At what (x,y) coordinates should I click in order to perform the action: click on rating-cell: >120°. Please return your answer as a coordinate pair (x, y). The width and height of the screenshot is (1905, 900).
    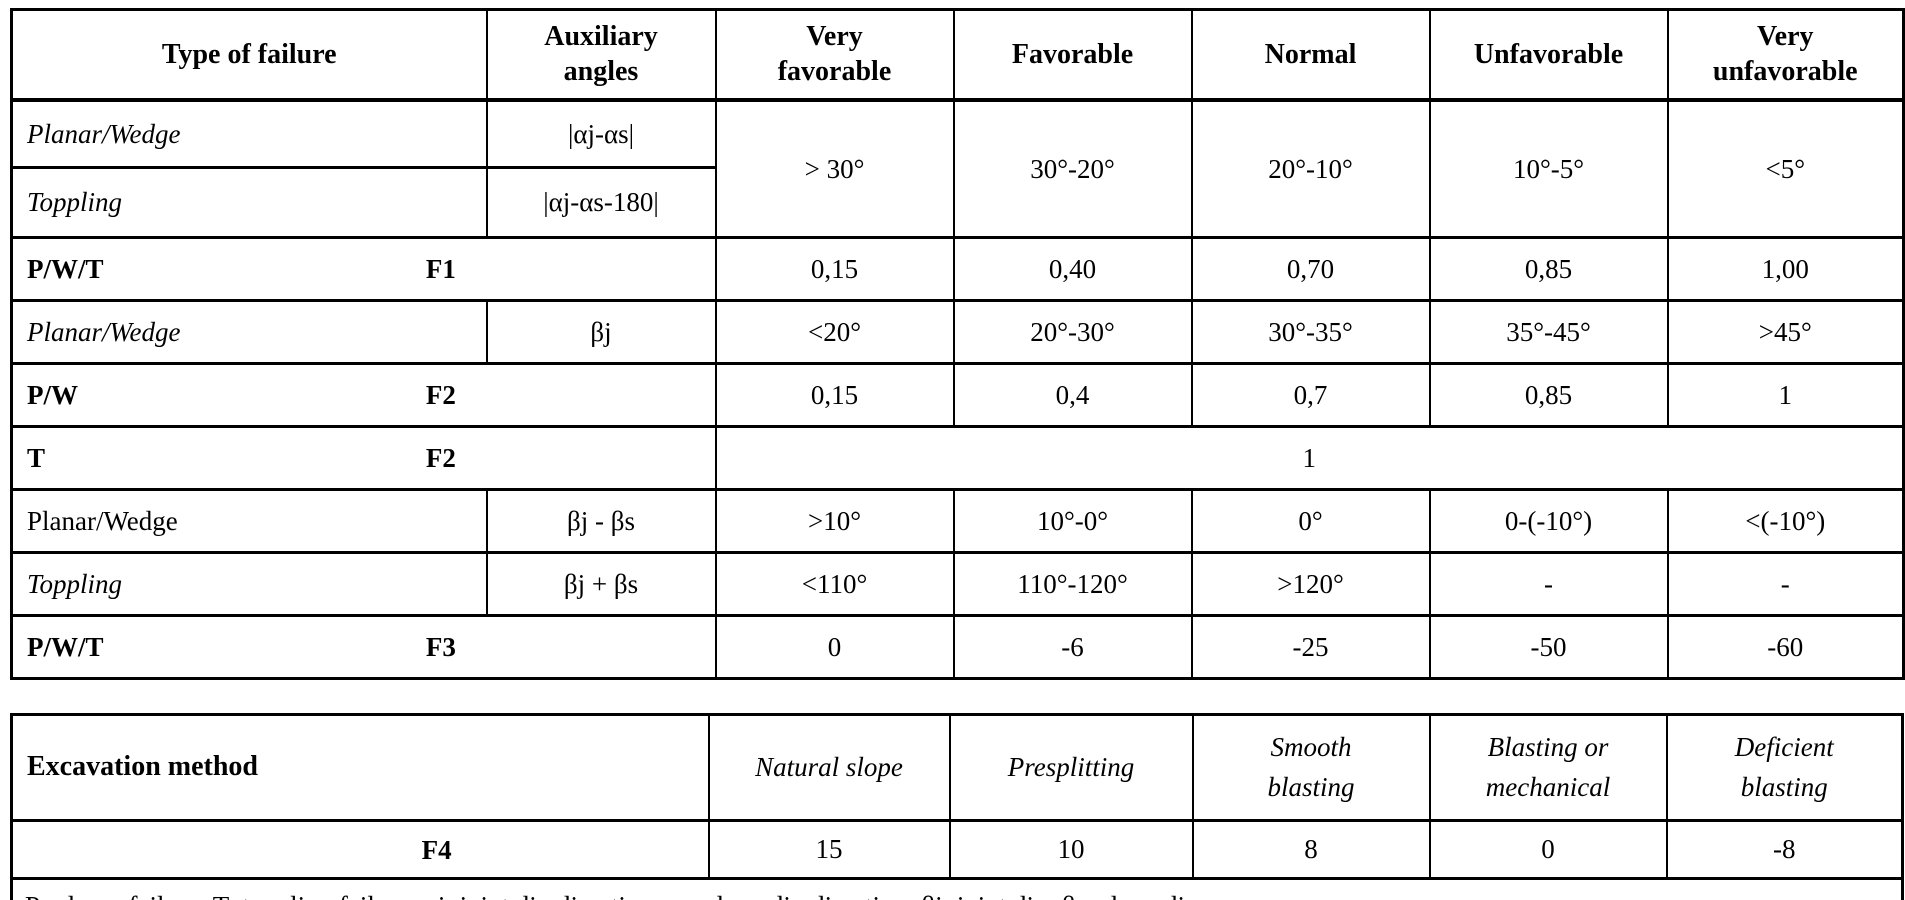
    Looking at the image, I should click on (1310, 584).